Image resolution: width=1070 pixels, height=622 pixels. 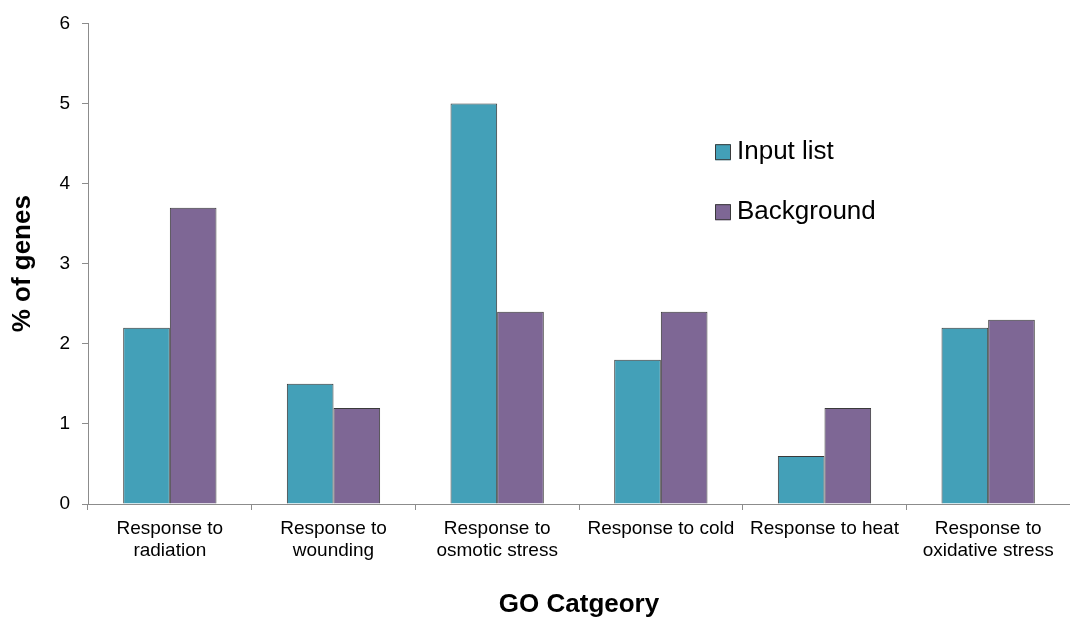 I want to click on x-tick-label: Response to radiation, so click(x=170, y=538).